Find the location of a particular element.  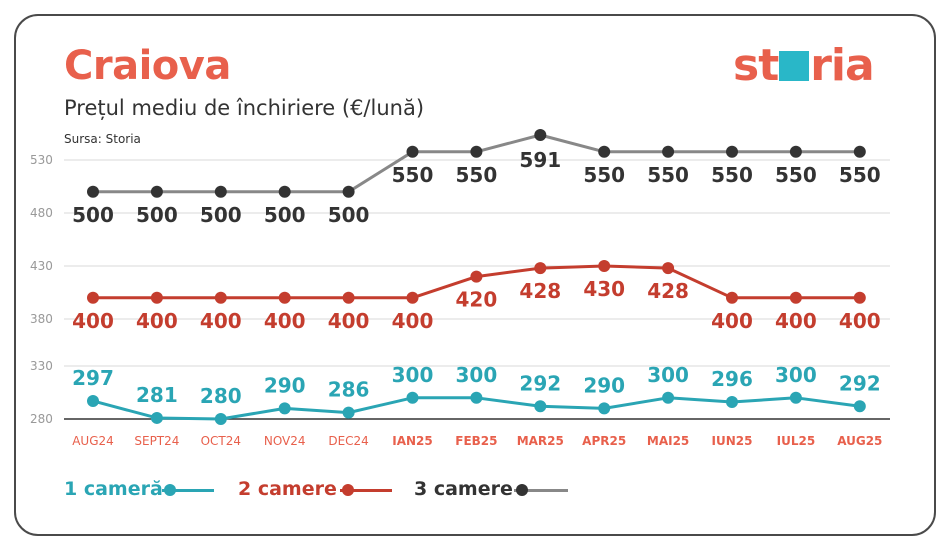

data-label: 591 is located at coordinates (540, 160).